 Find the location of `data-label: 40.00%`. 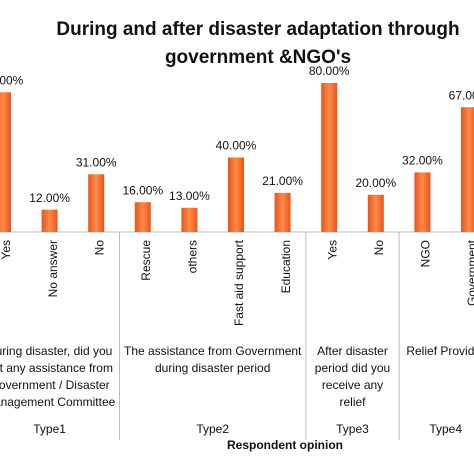

data-label: 40.00% is located at coordinates (236, 146).